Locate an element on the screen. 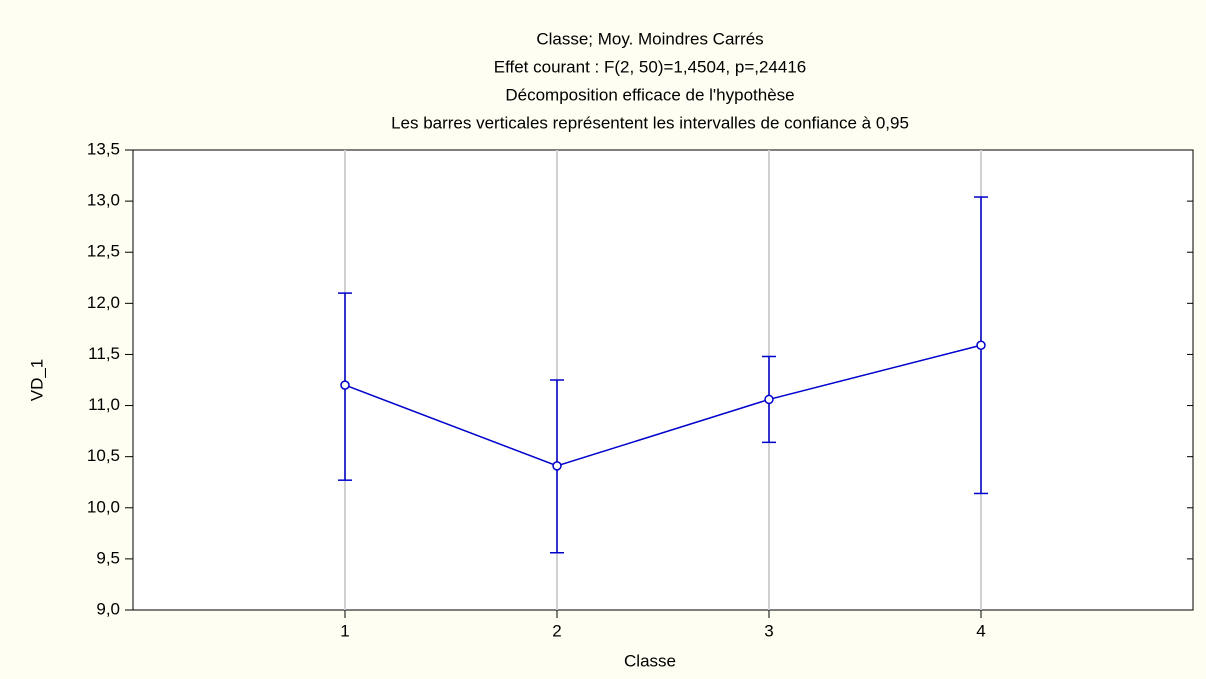 Image resolution: width=1206 pixels, height=679 pixels. y-tick-label: 12,5 is located at coordinates (103, 251).